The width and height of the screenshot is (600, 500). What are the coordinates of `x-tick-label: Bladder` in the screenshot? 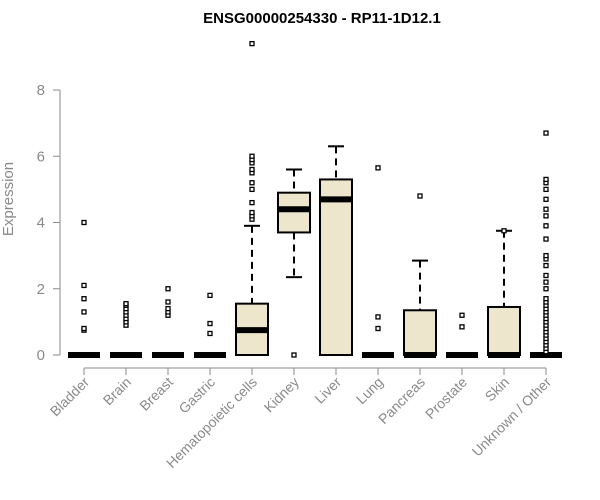 It's located at (70, 397).